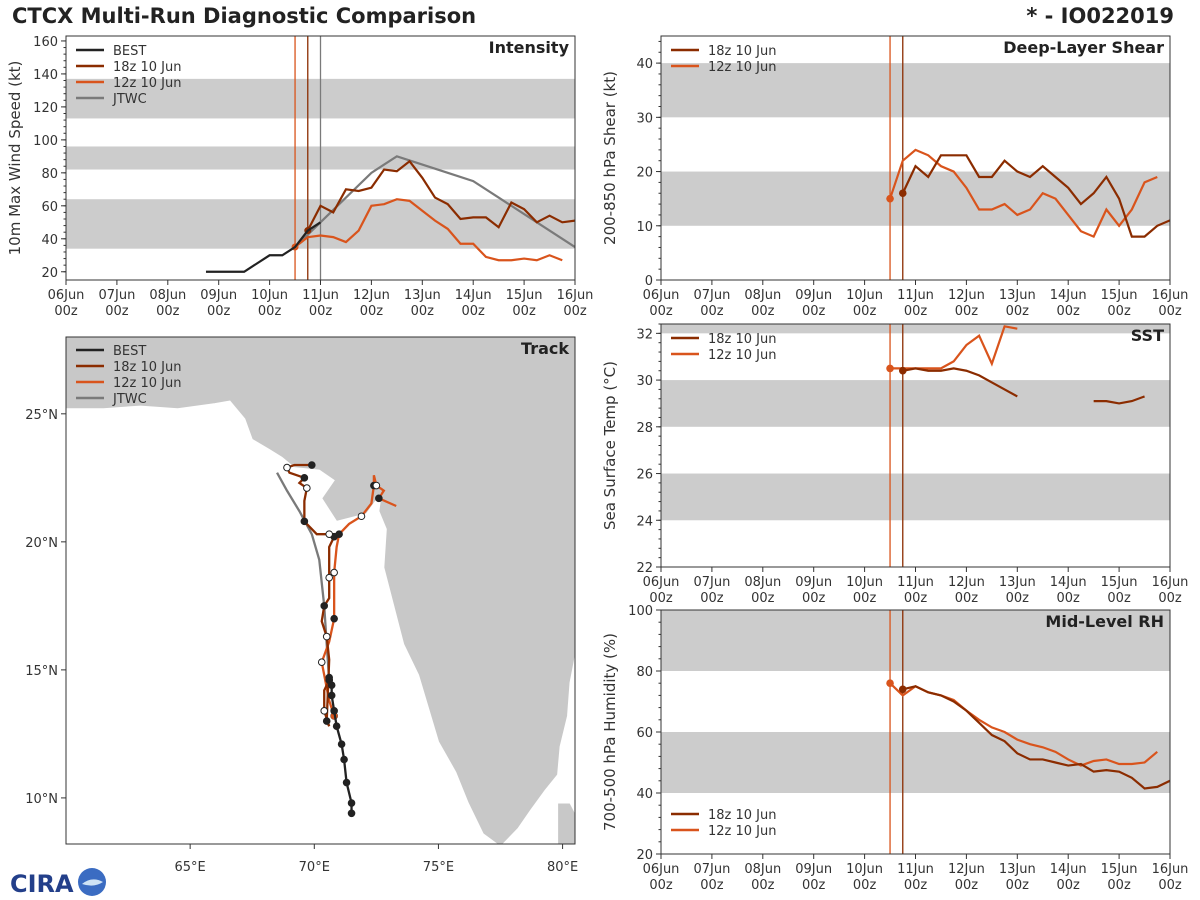  What do you see at coordinates (49, 174) in the screenshot?
I see `intensity-ytick-label: 80` at bounding box center [49, 174].